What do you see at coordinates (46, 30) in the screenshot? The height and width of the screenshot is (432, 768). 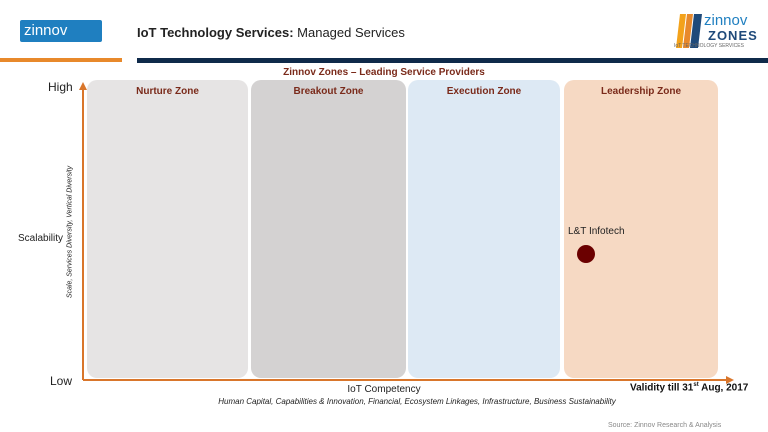 I see `logo-text: zinnov` at bounding box center [46, 30].